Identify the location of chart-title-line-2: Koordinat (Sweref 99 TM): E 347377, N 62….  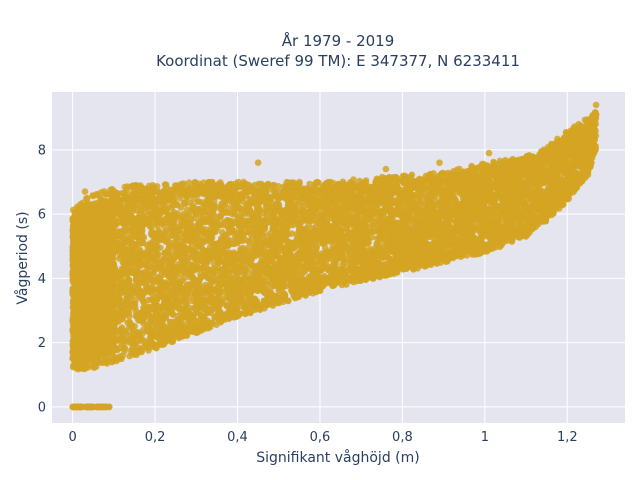
(338, 61).